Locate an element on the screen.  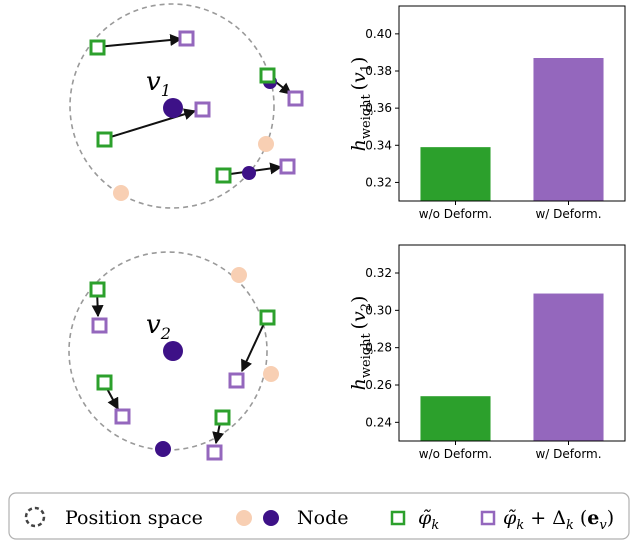
legend-box is located at coordinates (319, 516).